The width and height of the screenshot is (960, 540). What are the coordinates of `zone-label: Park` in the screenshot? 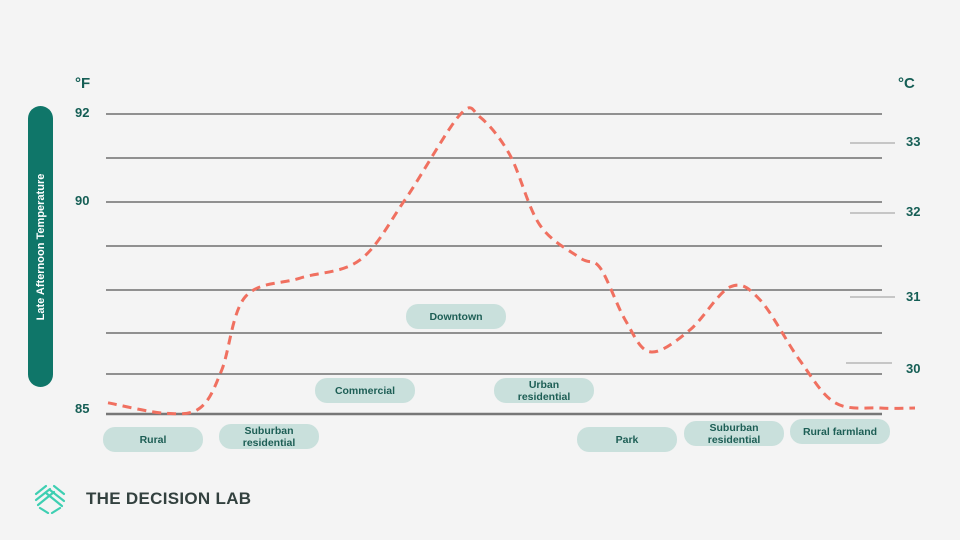 It's located at (627, 439).